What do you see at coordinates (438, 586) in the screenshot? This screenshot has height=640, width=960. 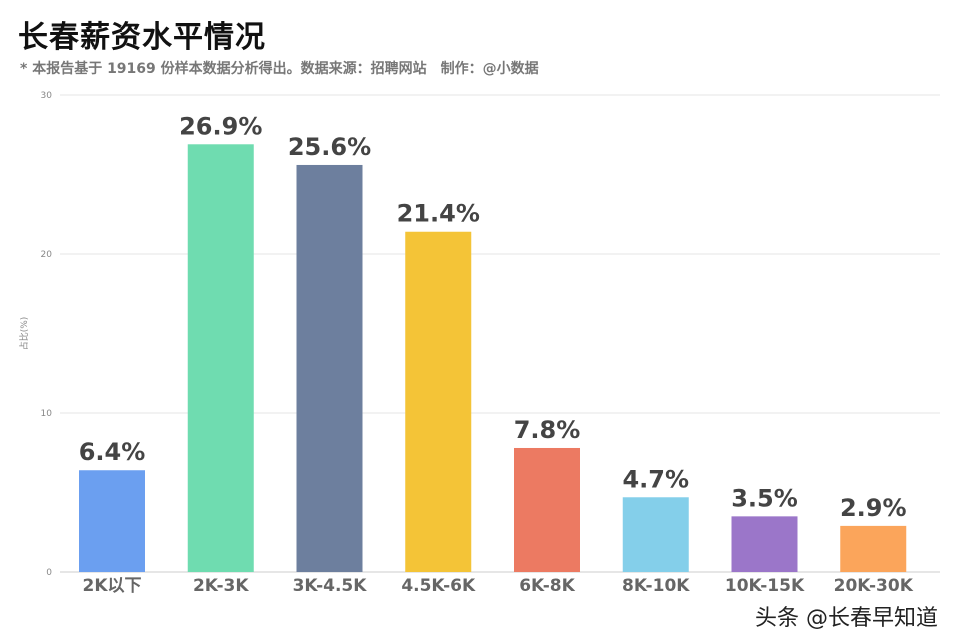 I see `x-tick-label: 4.5K-6K` at bounding box center [438, 586].